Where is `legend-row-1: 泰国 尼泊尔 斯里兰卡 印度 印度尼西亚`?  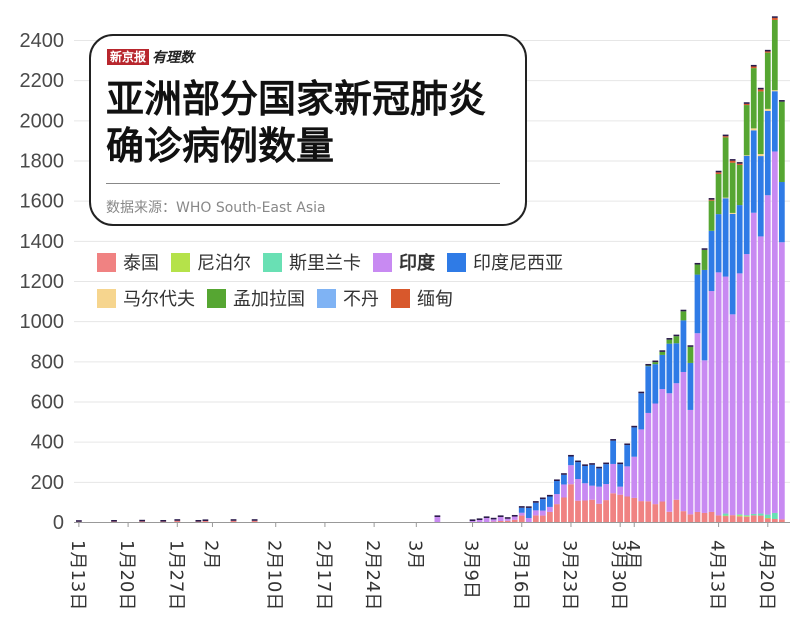 legend-row-1: 泰国 尼泊尔 斯里兰卡 印度 印度尼西亚 is located at coordinates (357, 262).